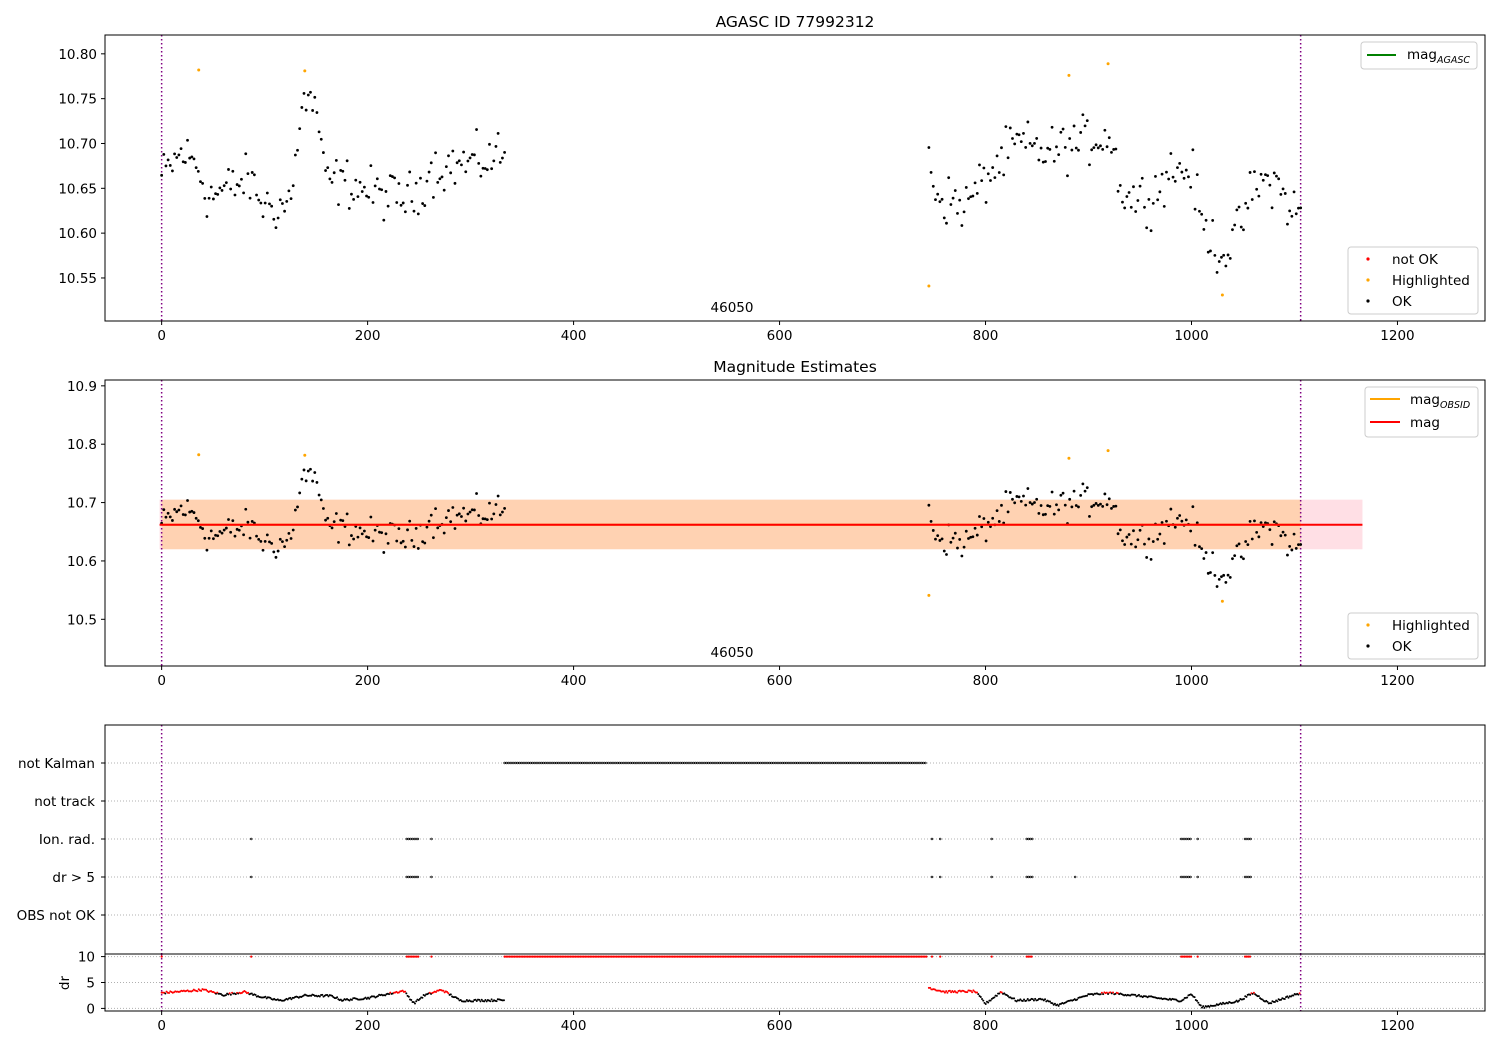 The image size is (1500, 1050). Describe the element at coordinates (86, 958) in the screenshot. I see `panel4-ytick-label: 10` at that location.